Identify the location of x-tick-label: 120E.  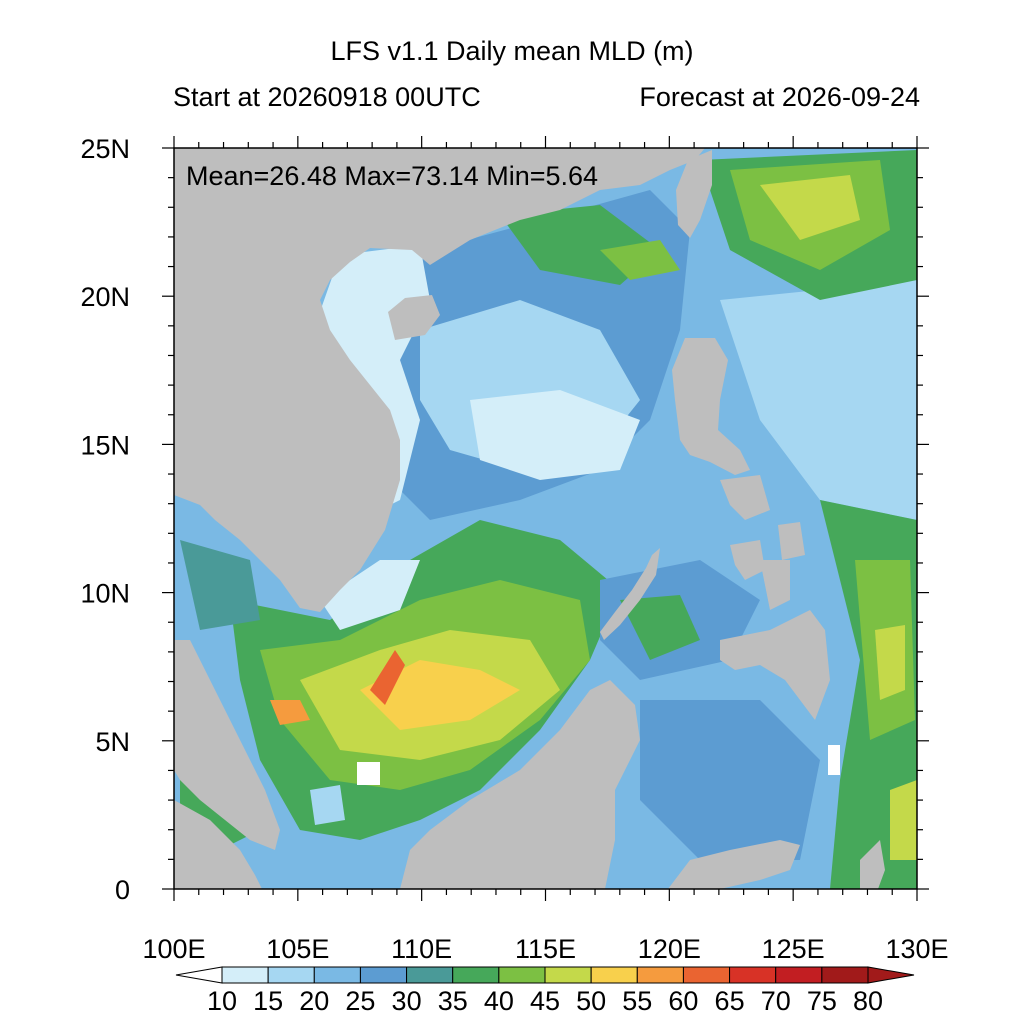
(669, 949).